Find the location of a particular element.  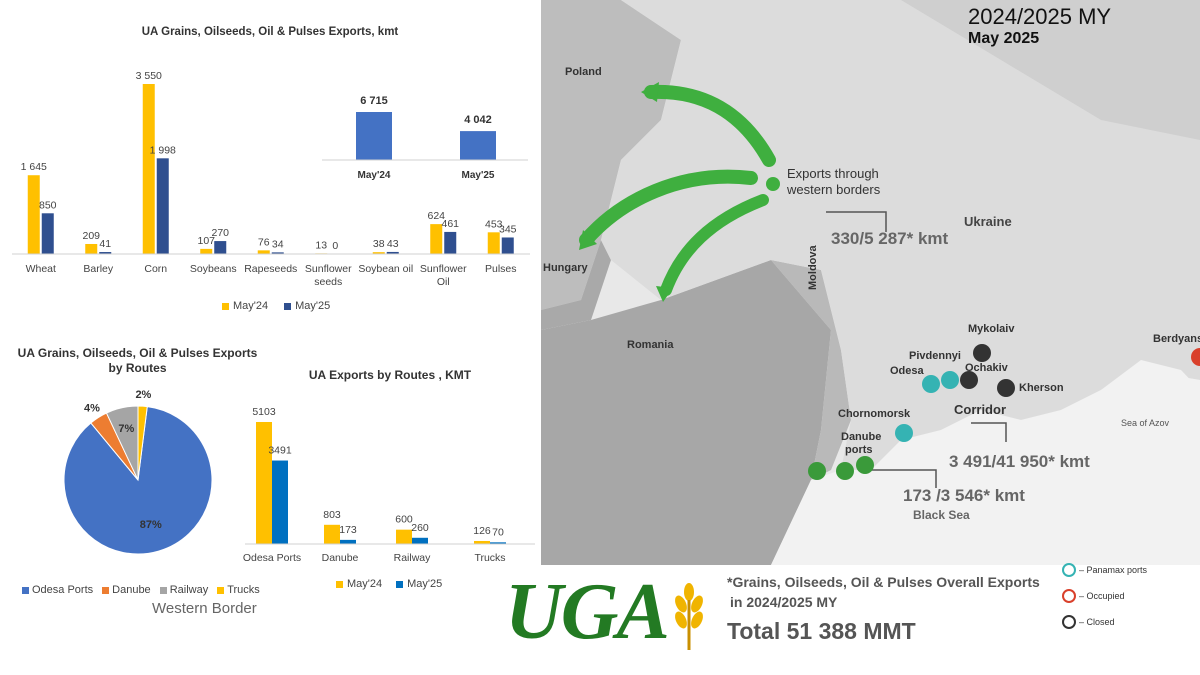

occupied-port-berdyansk is located at coordinates (1195, 357).